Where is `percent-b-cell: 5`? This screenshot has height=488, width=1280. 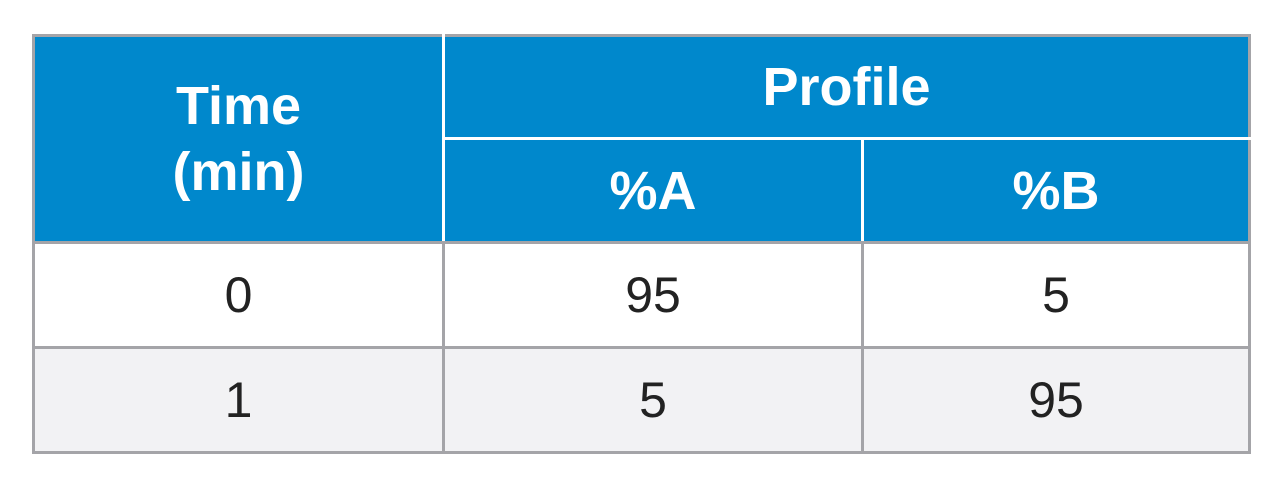 percent-b-cell: 5 is located at coordinates (1056, 295).